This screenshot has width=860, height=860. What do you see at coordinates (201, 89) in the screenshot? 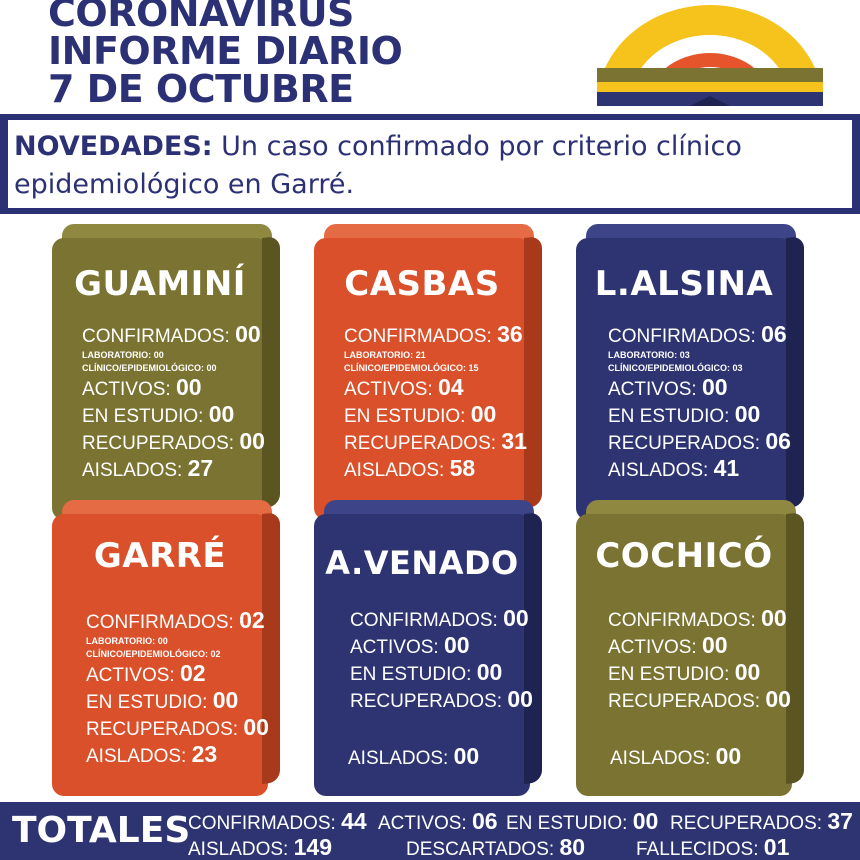
I see `title-line-3: 7 DE OCTUBRE` at bounding box center [201, 89].